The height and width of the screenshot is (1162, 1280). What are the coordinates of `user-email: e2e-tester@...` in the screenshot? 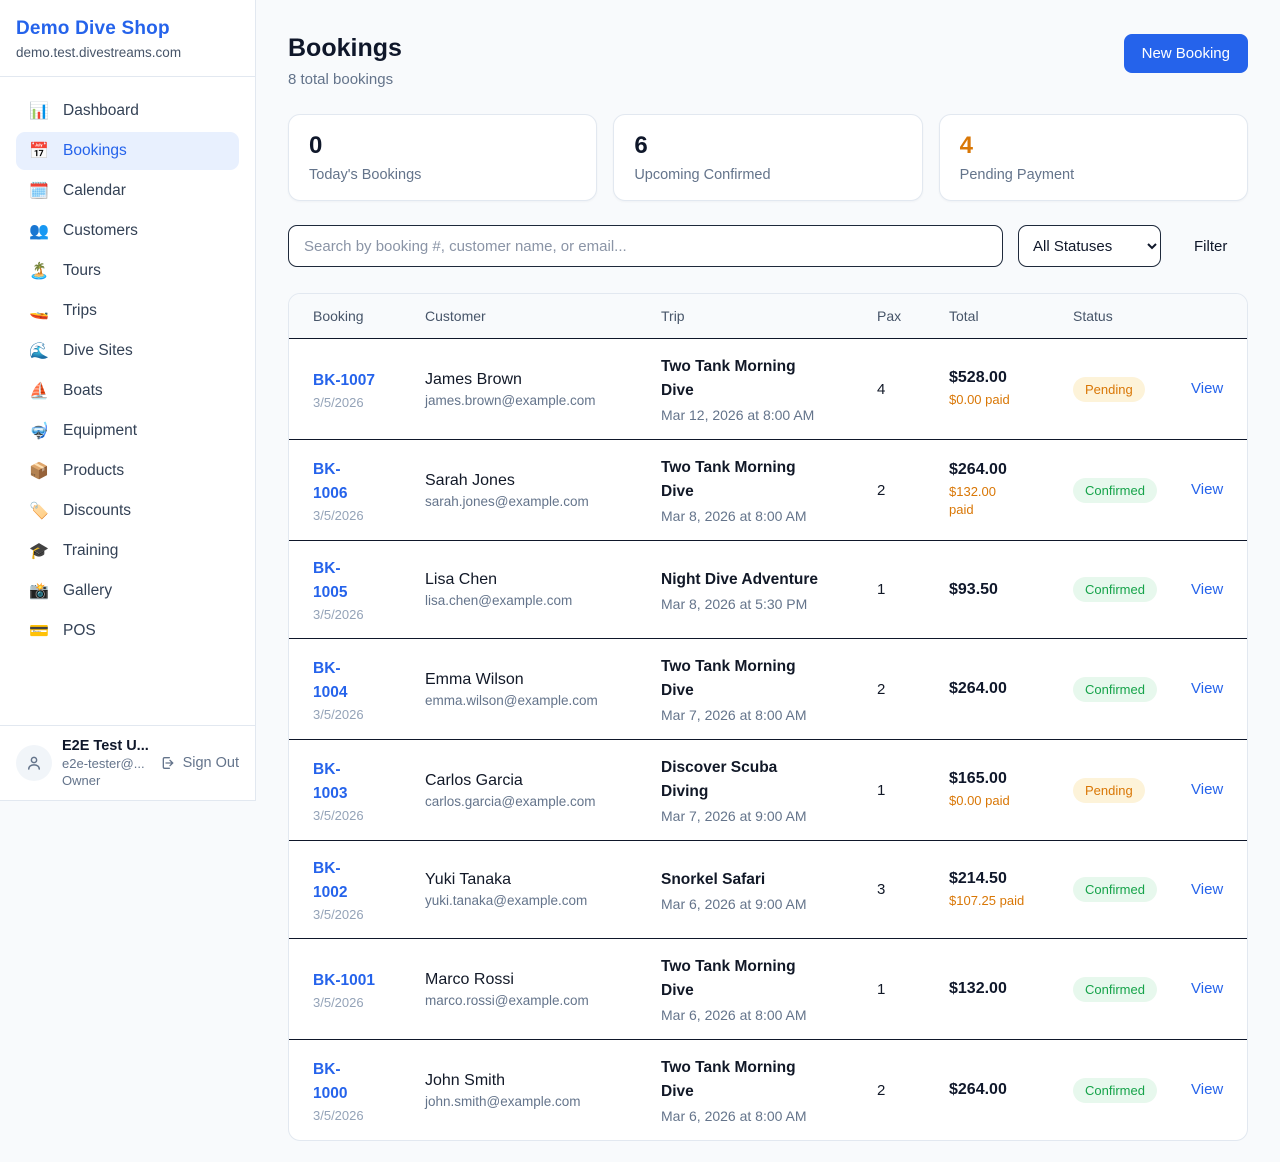 It's located at (103, 763).